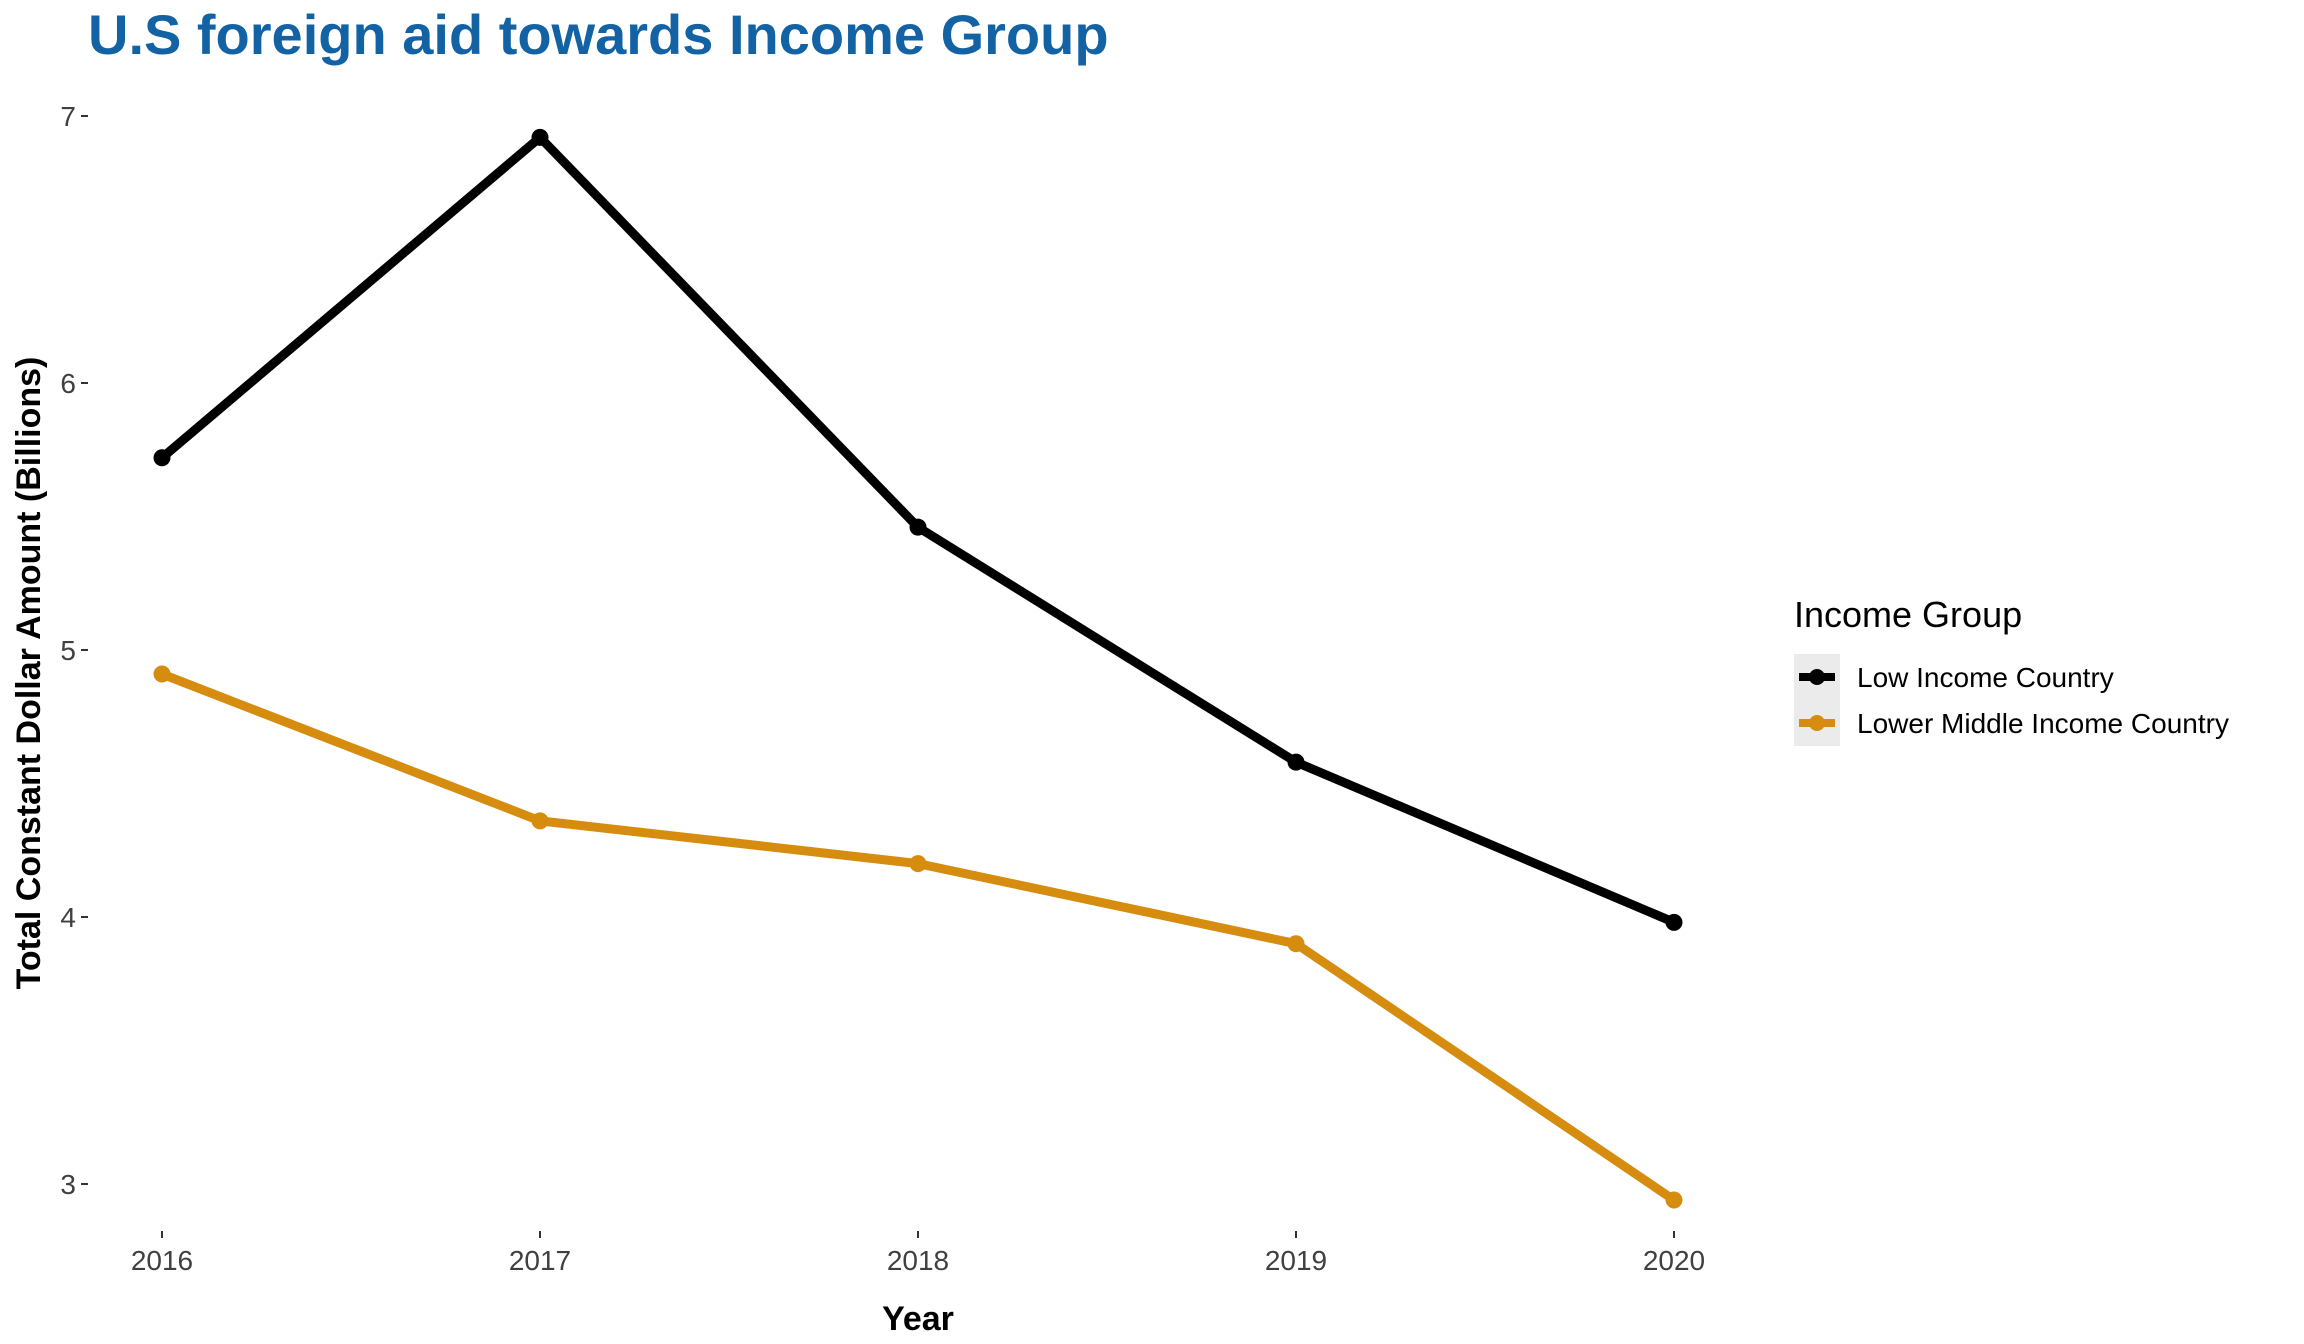 The image size is (2304, 1344). Describe the element at coordinates (1296, 1260) in the screenshot. I see `x-tick-label: 2019` at that location.